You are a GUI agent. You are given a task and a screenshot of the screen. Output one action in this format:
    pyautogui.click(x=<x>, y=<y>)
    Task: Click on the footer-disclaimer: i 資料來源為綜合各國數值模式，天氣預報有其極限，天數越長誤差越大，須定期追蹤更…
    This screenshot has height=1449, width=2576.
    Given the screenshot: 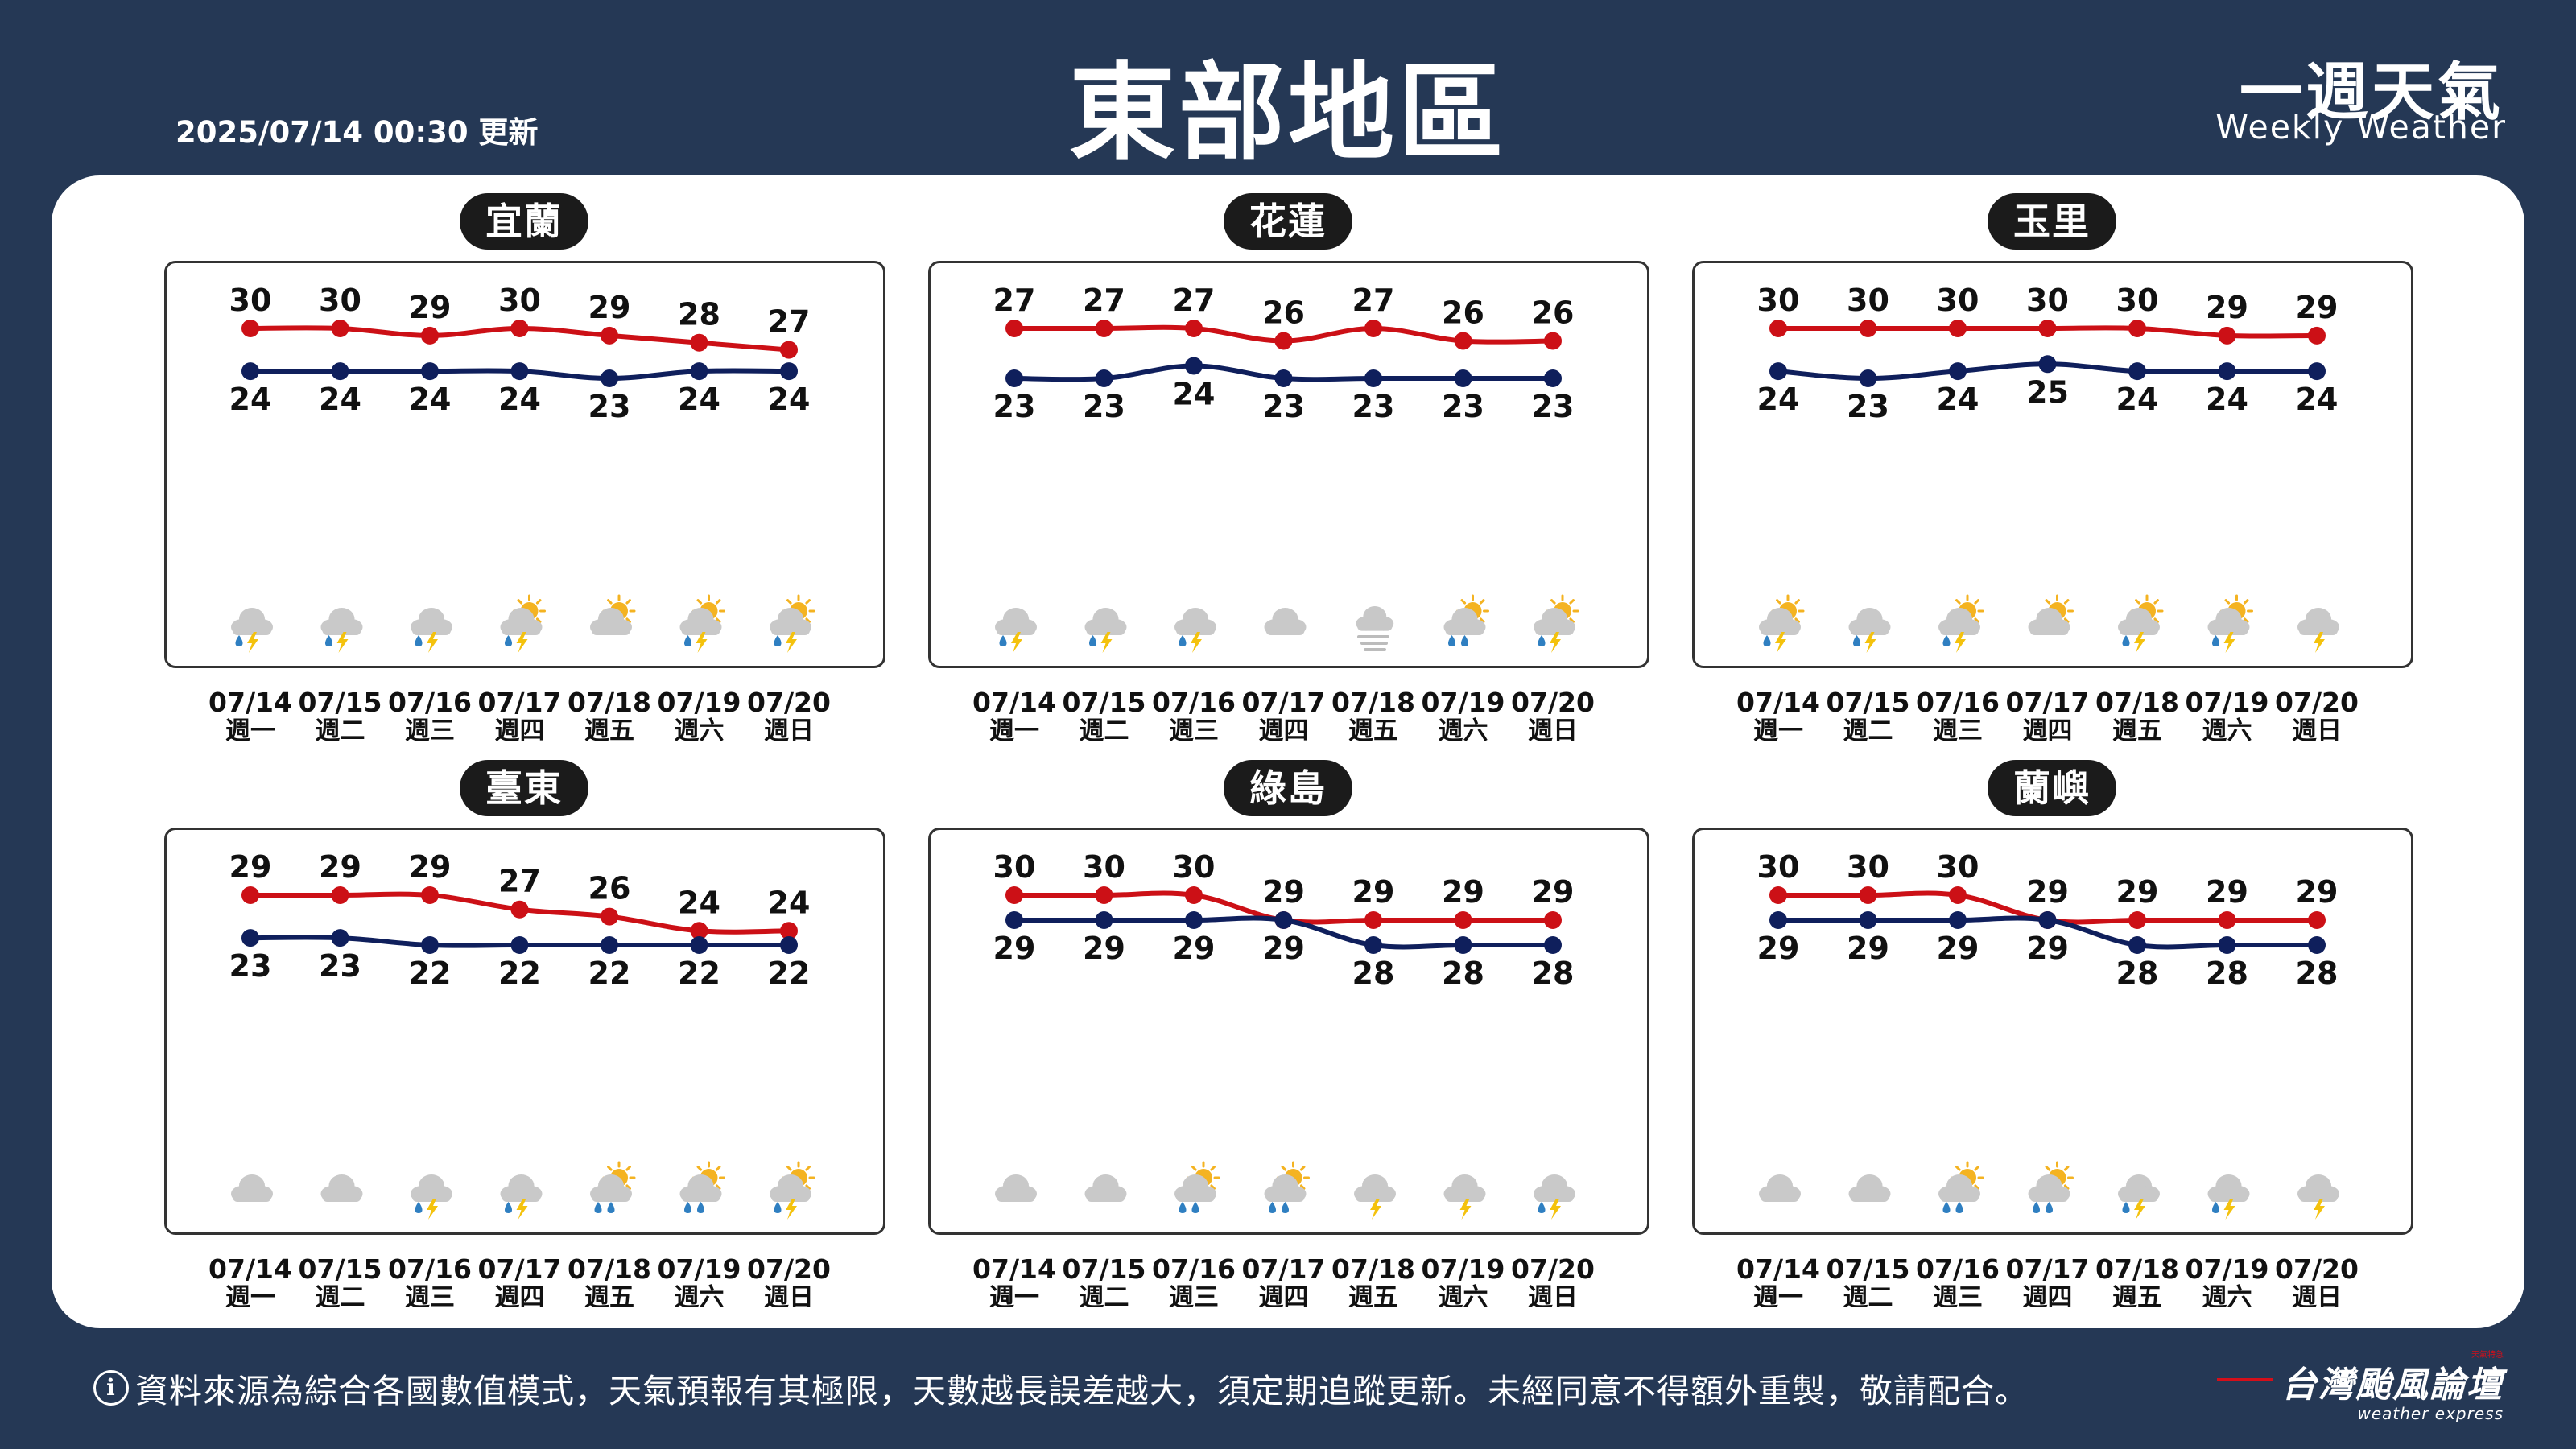 What is the action you would take?
    pyautogui.click(x=1061, y=1388)
    